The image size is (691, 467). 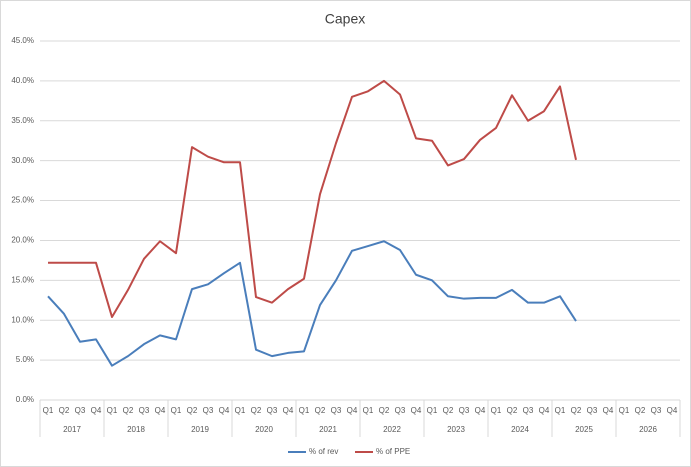 What do you see at coordinates (136, 429) in the screenshot?
I see `x-group-label: 2018` at bounding box center [136, 429].